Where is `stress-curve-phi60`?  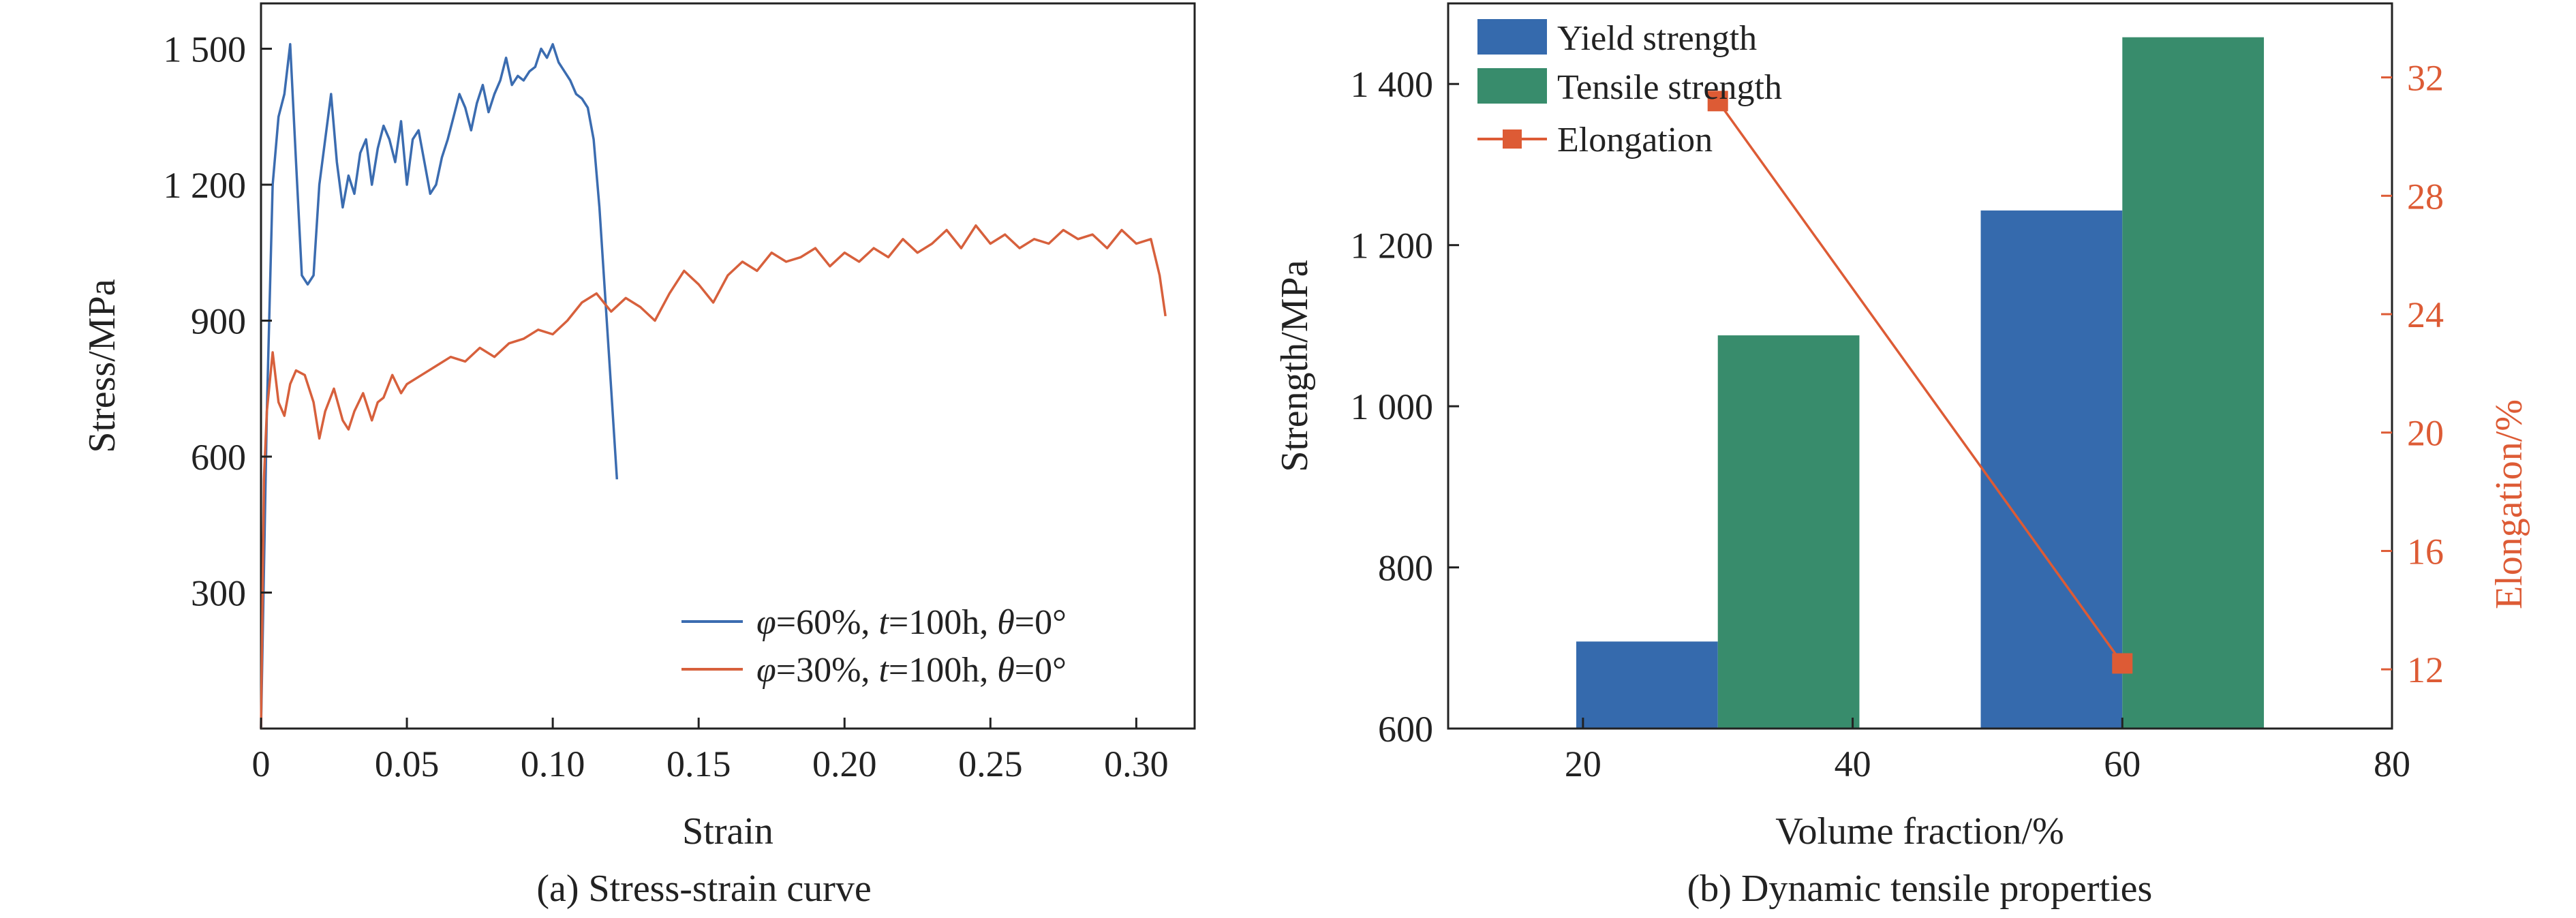
stress-curve-phi60 is located at coordinates (439, 386).